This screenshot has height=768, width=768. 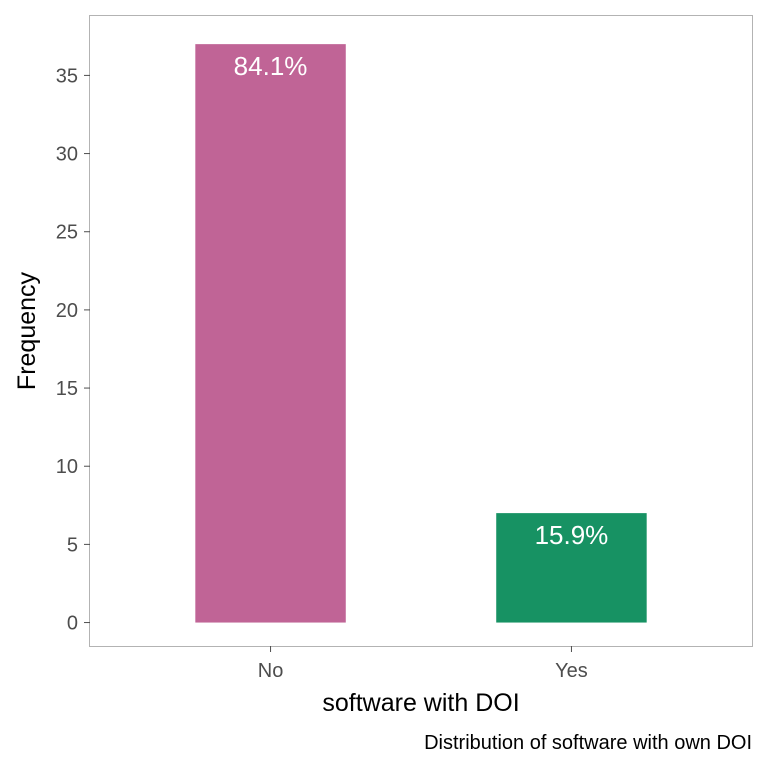 What do you see at coordinates (67, 76) in the screenshot?
I see `y-tick-label: 35` at bounding box center [67, 76].